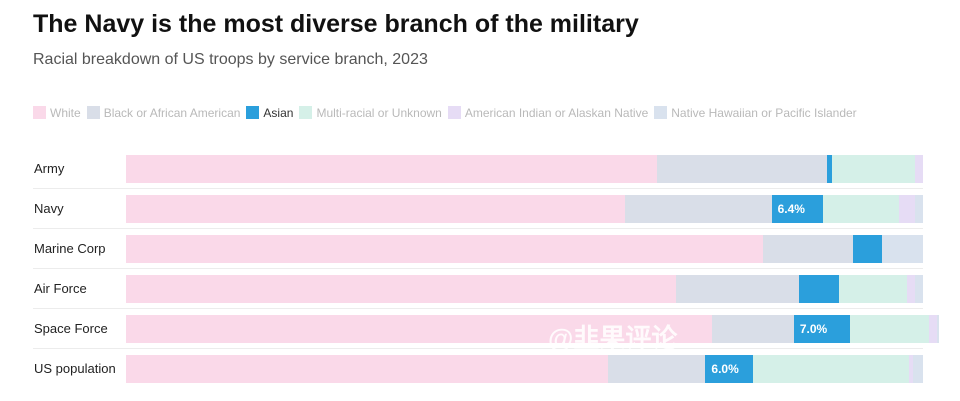  I want to click on data-label: 6.4%, so click(791, 209).